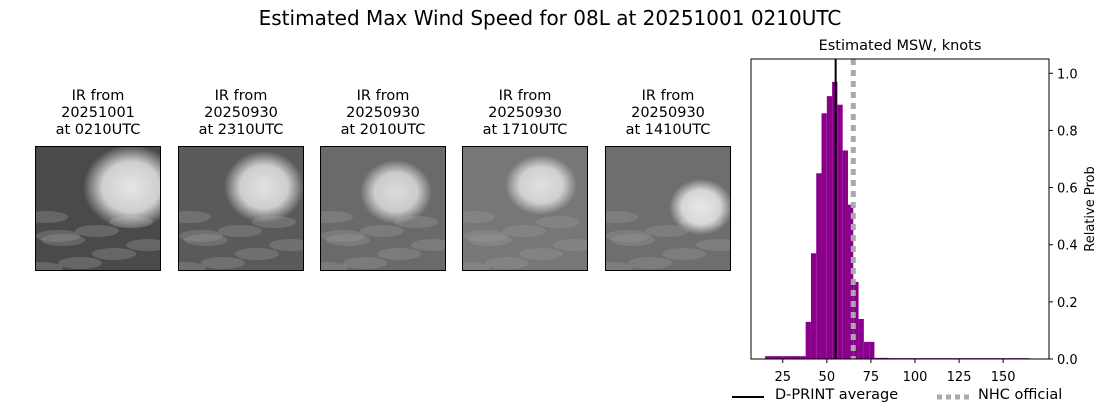 This screenshot has width=1100, height=409. Describe the element at coordinates (837, 395) in the screenshot. I see `legend-label-dprint: D-PRINT average` at that location.